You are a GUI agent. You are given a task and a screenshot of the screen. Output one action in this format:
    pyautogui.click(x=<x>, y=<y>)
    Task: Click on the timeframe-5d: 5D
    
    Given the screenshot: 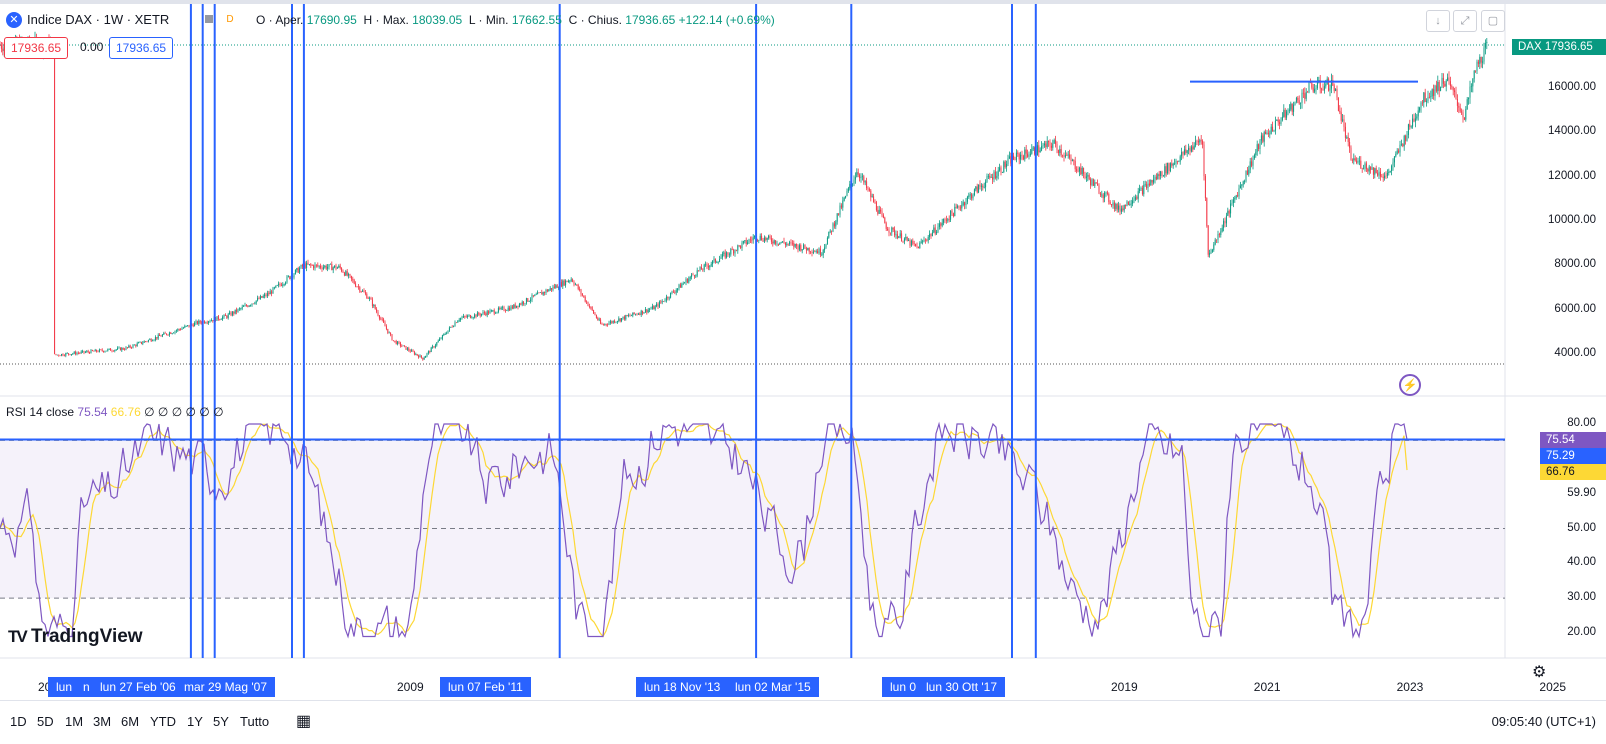 What is the action you would take?
    pyautogui.click(x=45, y=721)
    